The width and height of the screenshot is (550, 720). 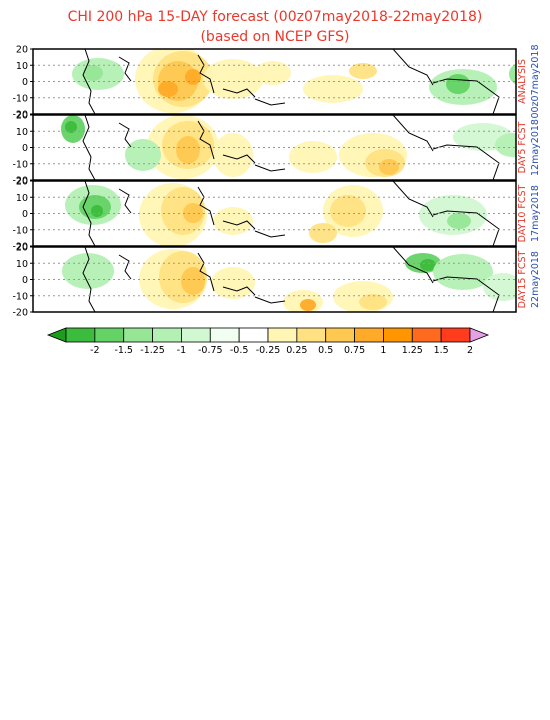 I want to click on panel-label: DAY5 FCST, so click(x=522, y=147).